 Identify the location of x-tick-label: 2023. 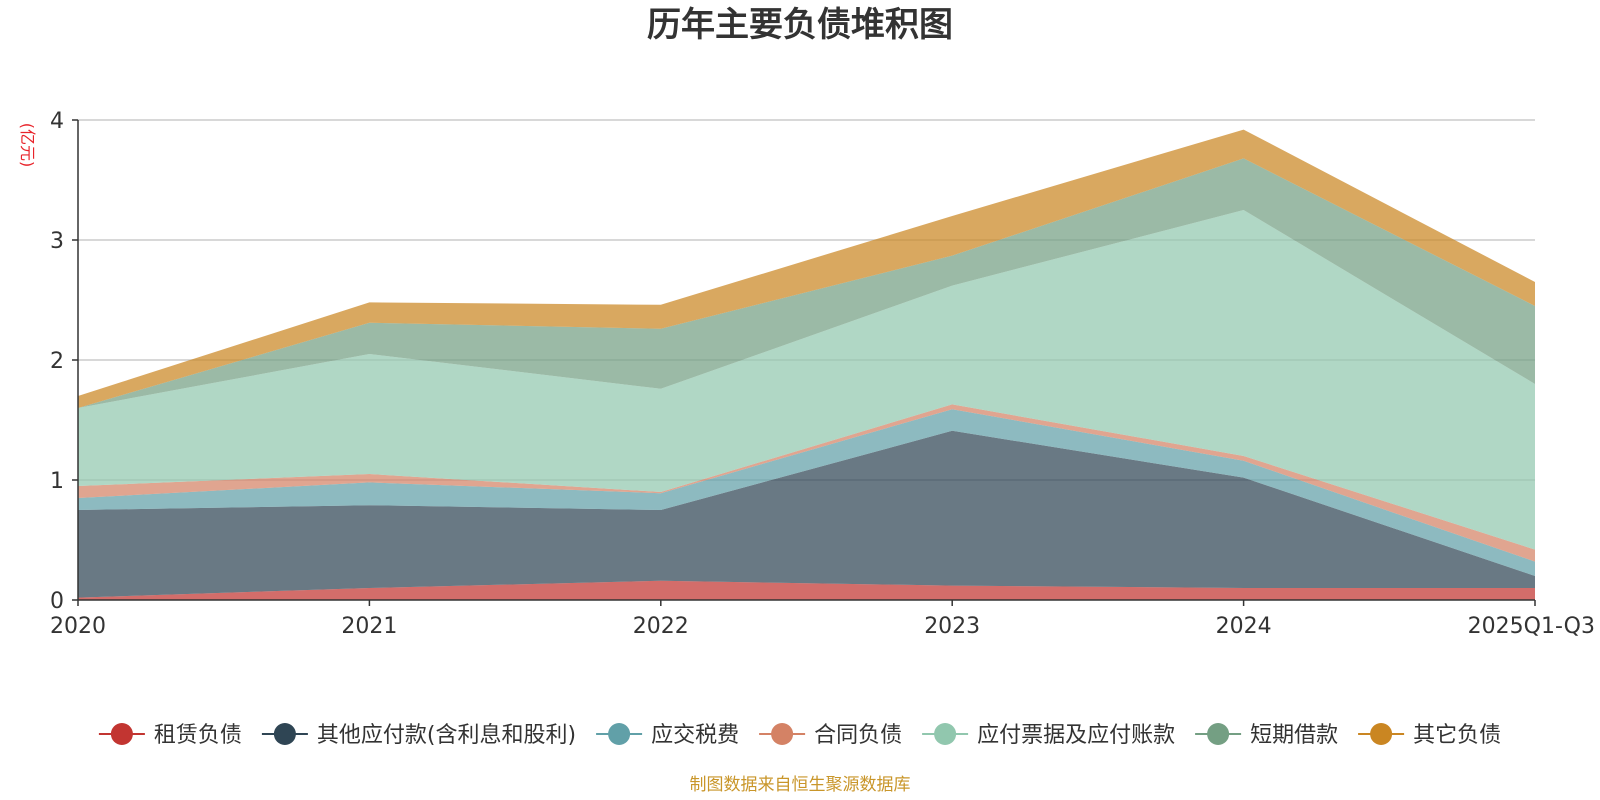
(952, 626).